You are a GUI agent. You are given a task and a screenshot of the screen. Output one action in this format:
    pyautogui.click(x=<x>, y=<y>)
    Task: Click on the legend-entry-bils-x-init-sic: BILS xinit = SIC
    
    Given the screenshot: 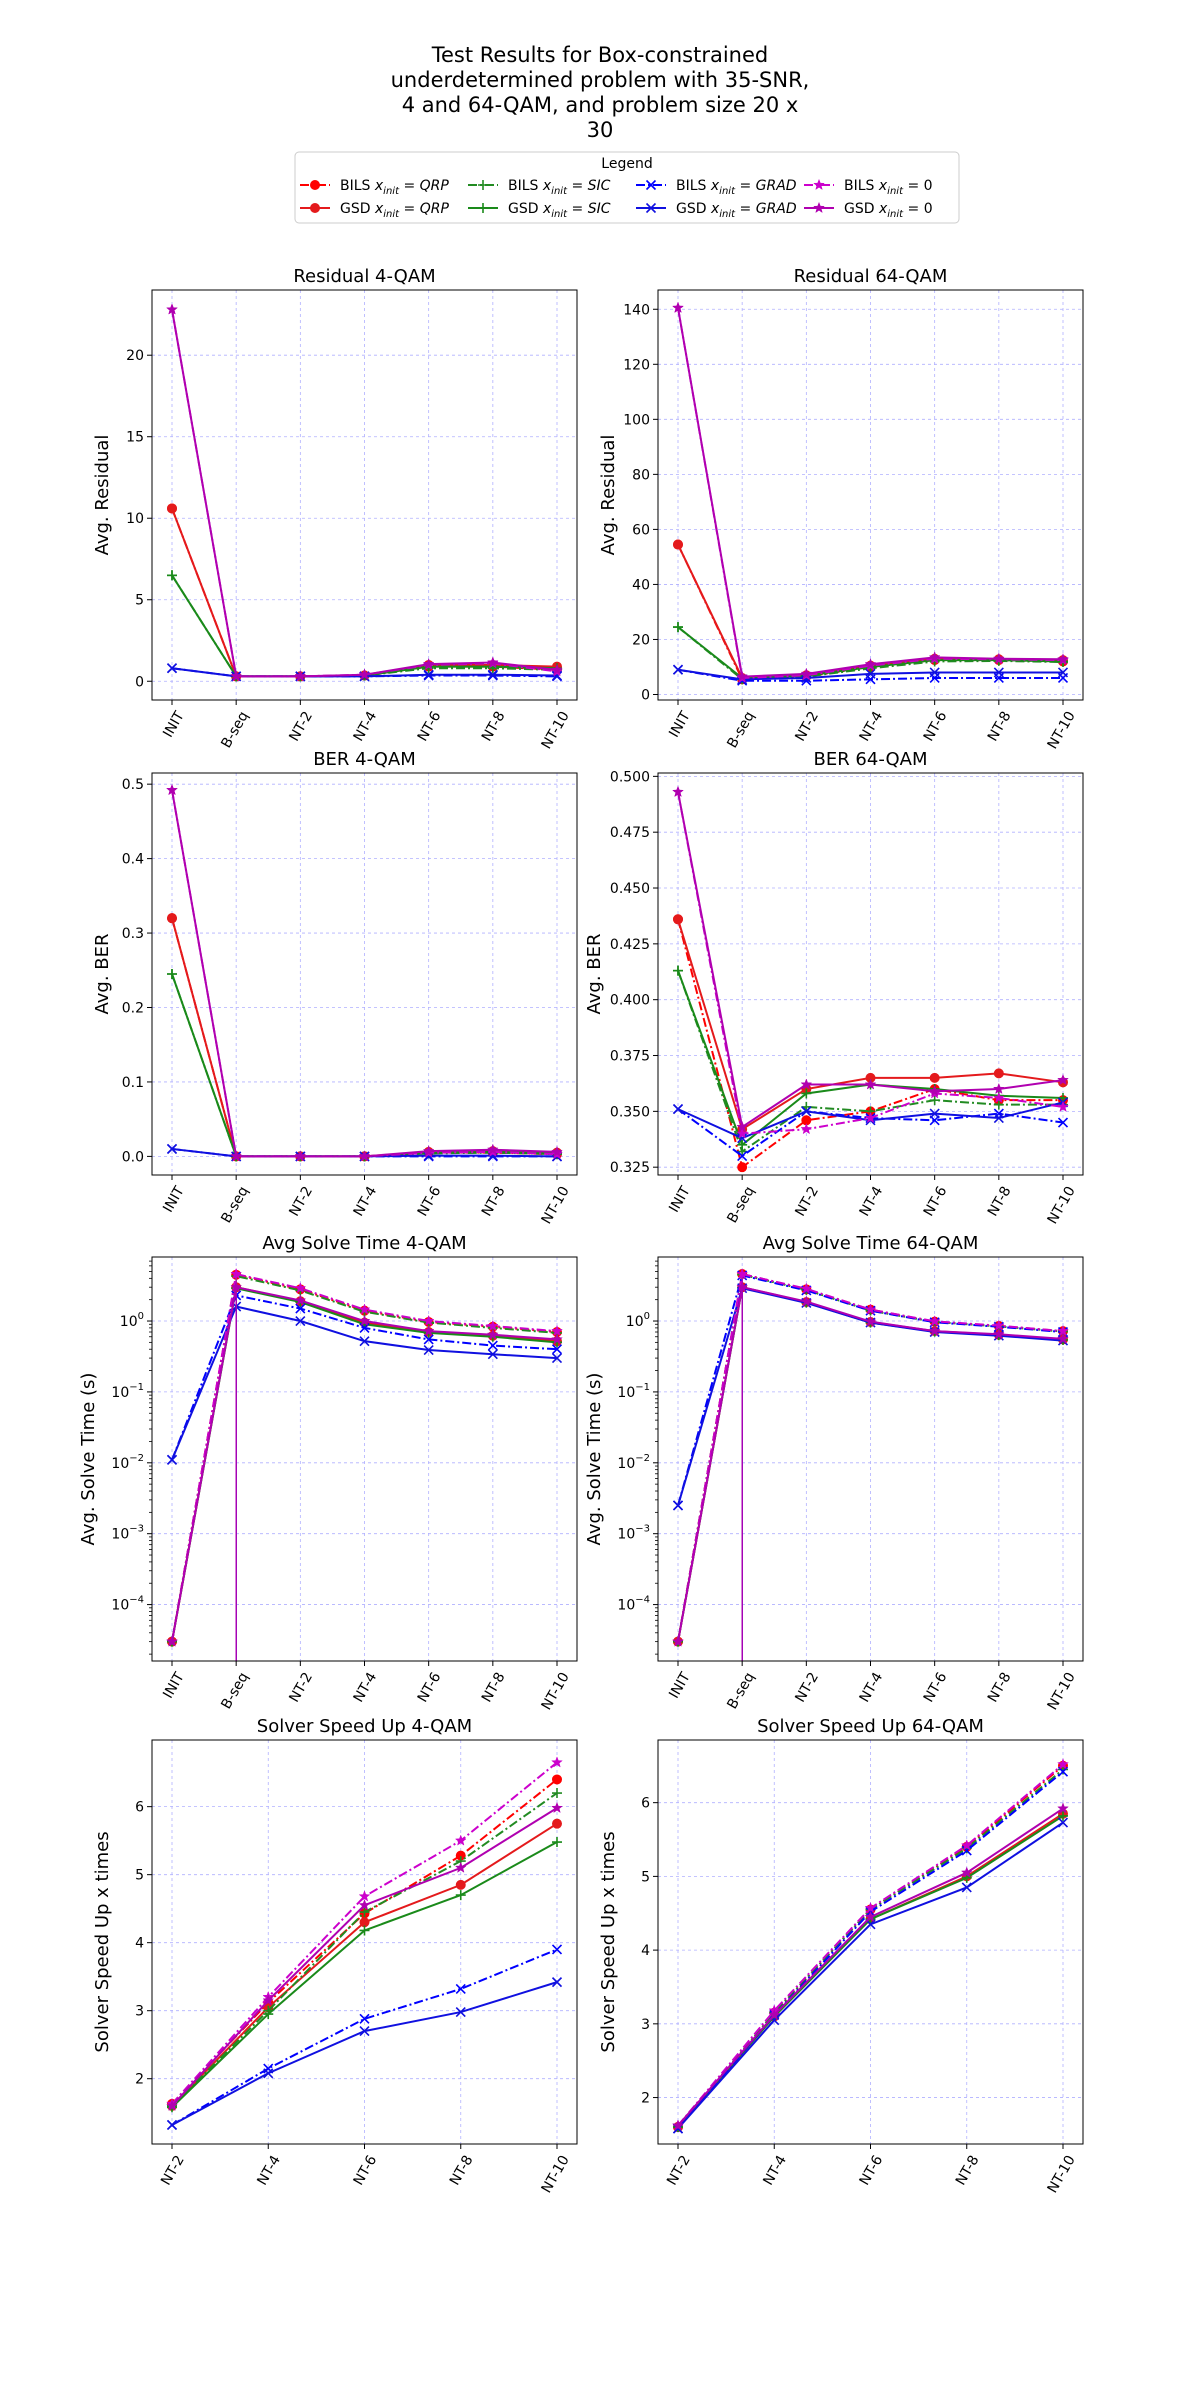 What is the action you would take?
    pyautogui.click(x=539, y=187)
    